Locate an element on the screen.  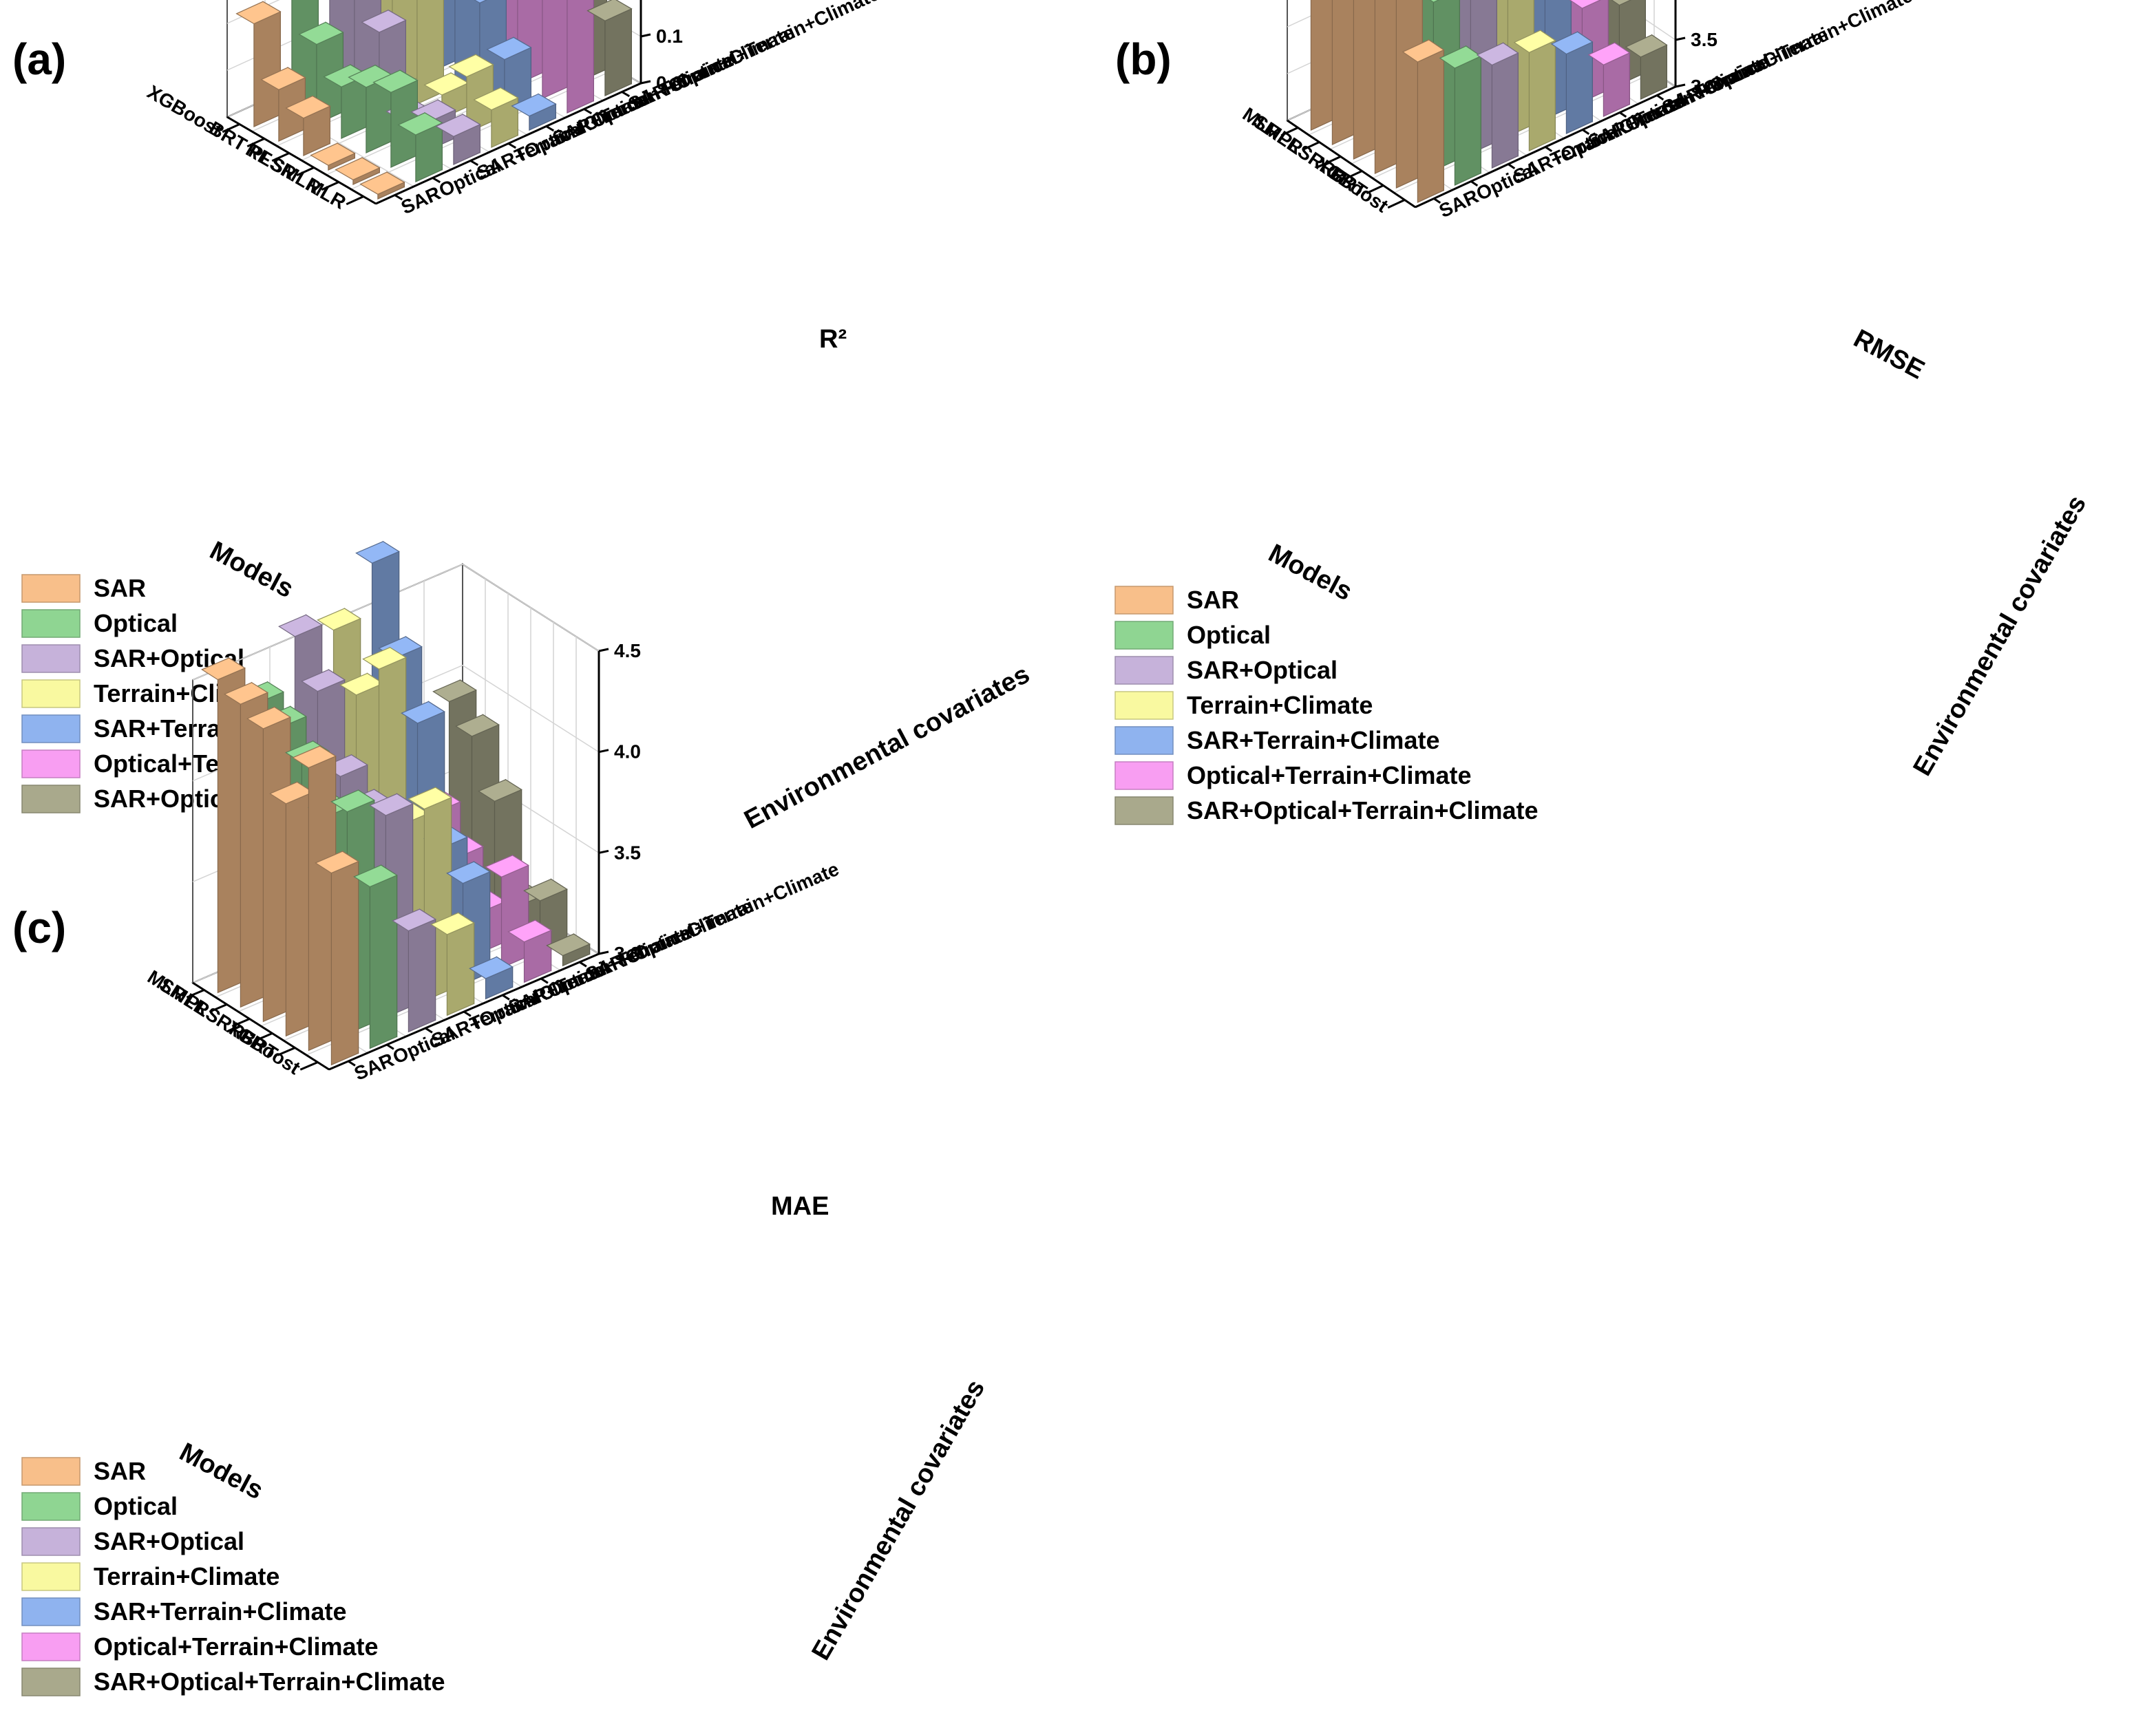
model-tick-label: MLR is located at coordinates (326, 194).